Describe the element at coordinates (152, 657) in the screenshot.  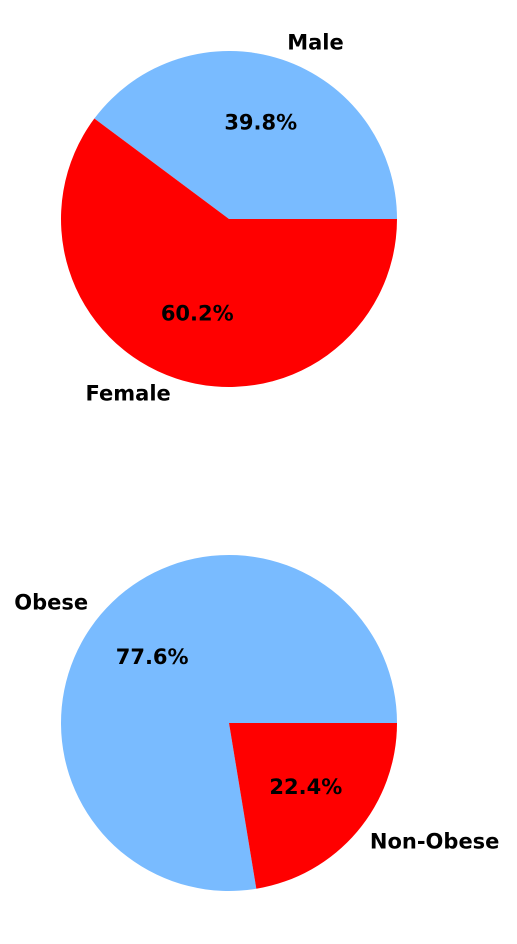
I see `slice-percent-obese: 77.6%` at that location.